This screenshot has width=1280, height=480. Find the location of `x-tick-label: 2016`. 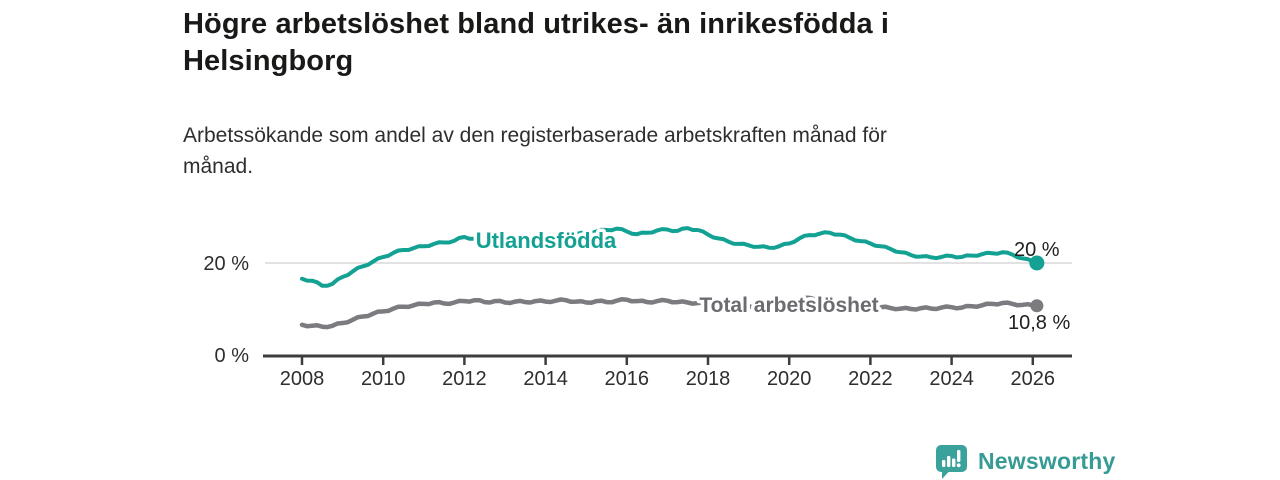

x-tick-label: 2016 is located at coordinates (627, 379).